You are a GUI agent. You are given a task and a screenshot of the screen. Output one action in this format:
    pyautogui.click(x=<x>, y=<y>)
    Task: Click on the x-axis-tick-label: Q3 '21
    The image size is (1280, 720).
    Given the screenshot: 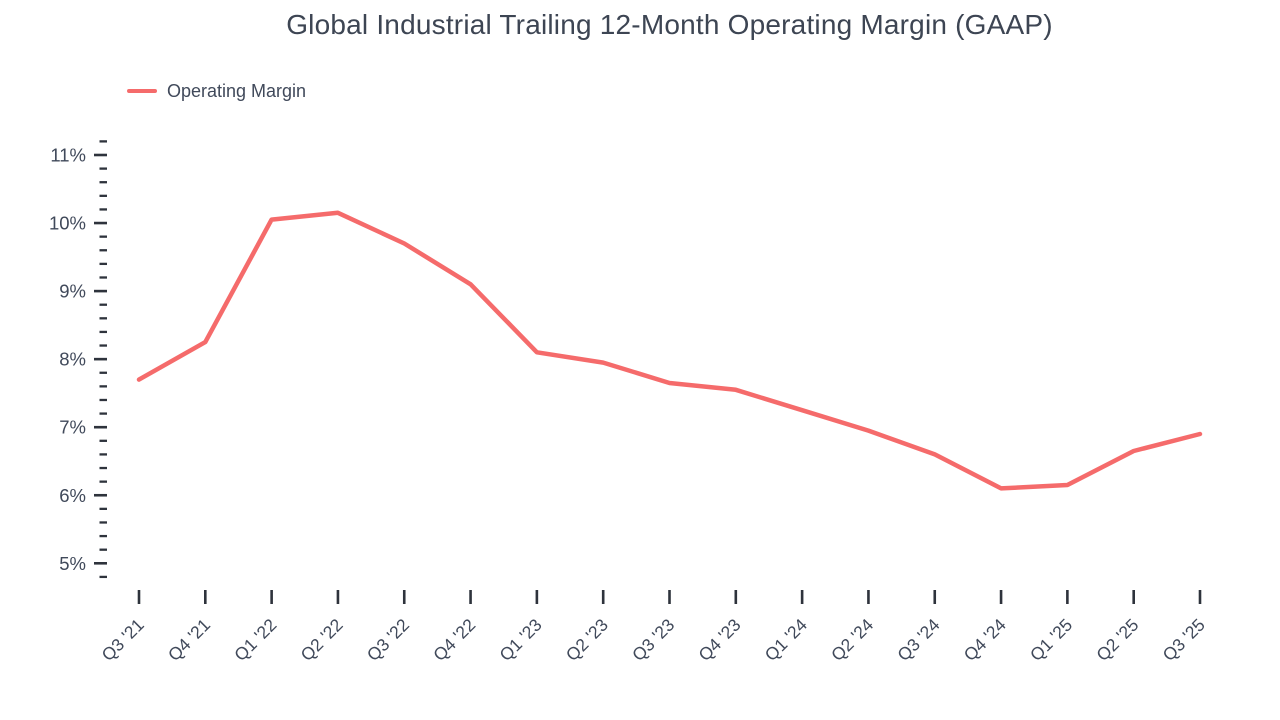 What is the action you would take?
    pyautogui.click(x=123, y=640)
    